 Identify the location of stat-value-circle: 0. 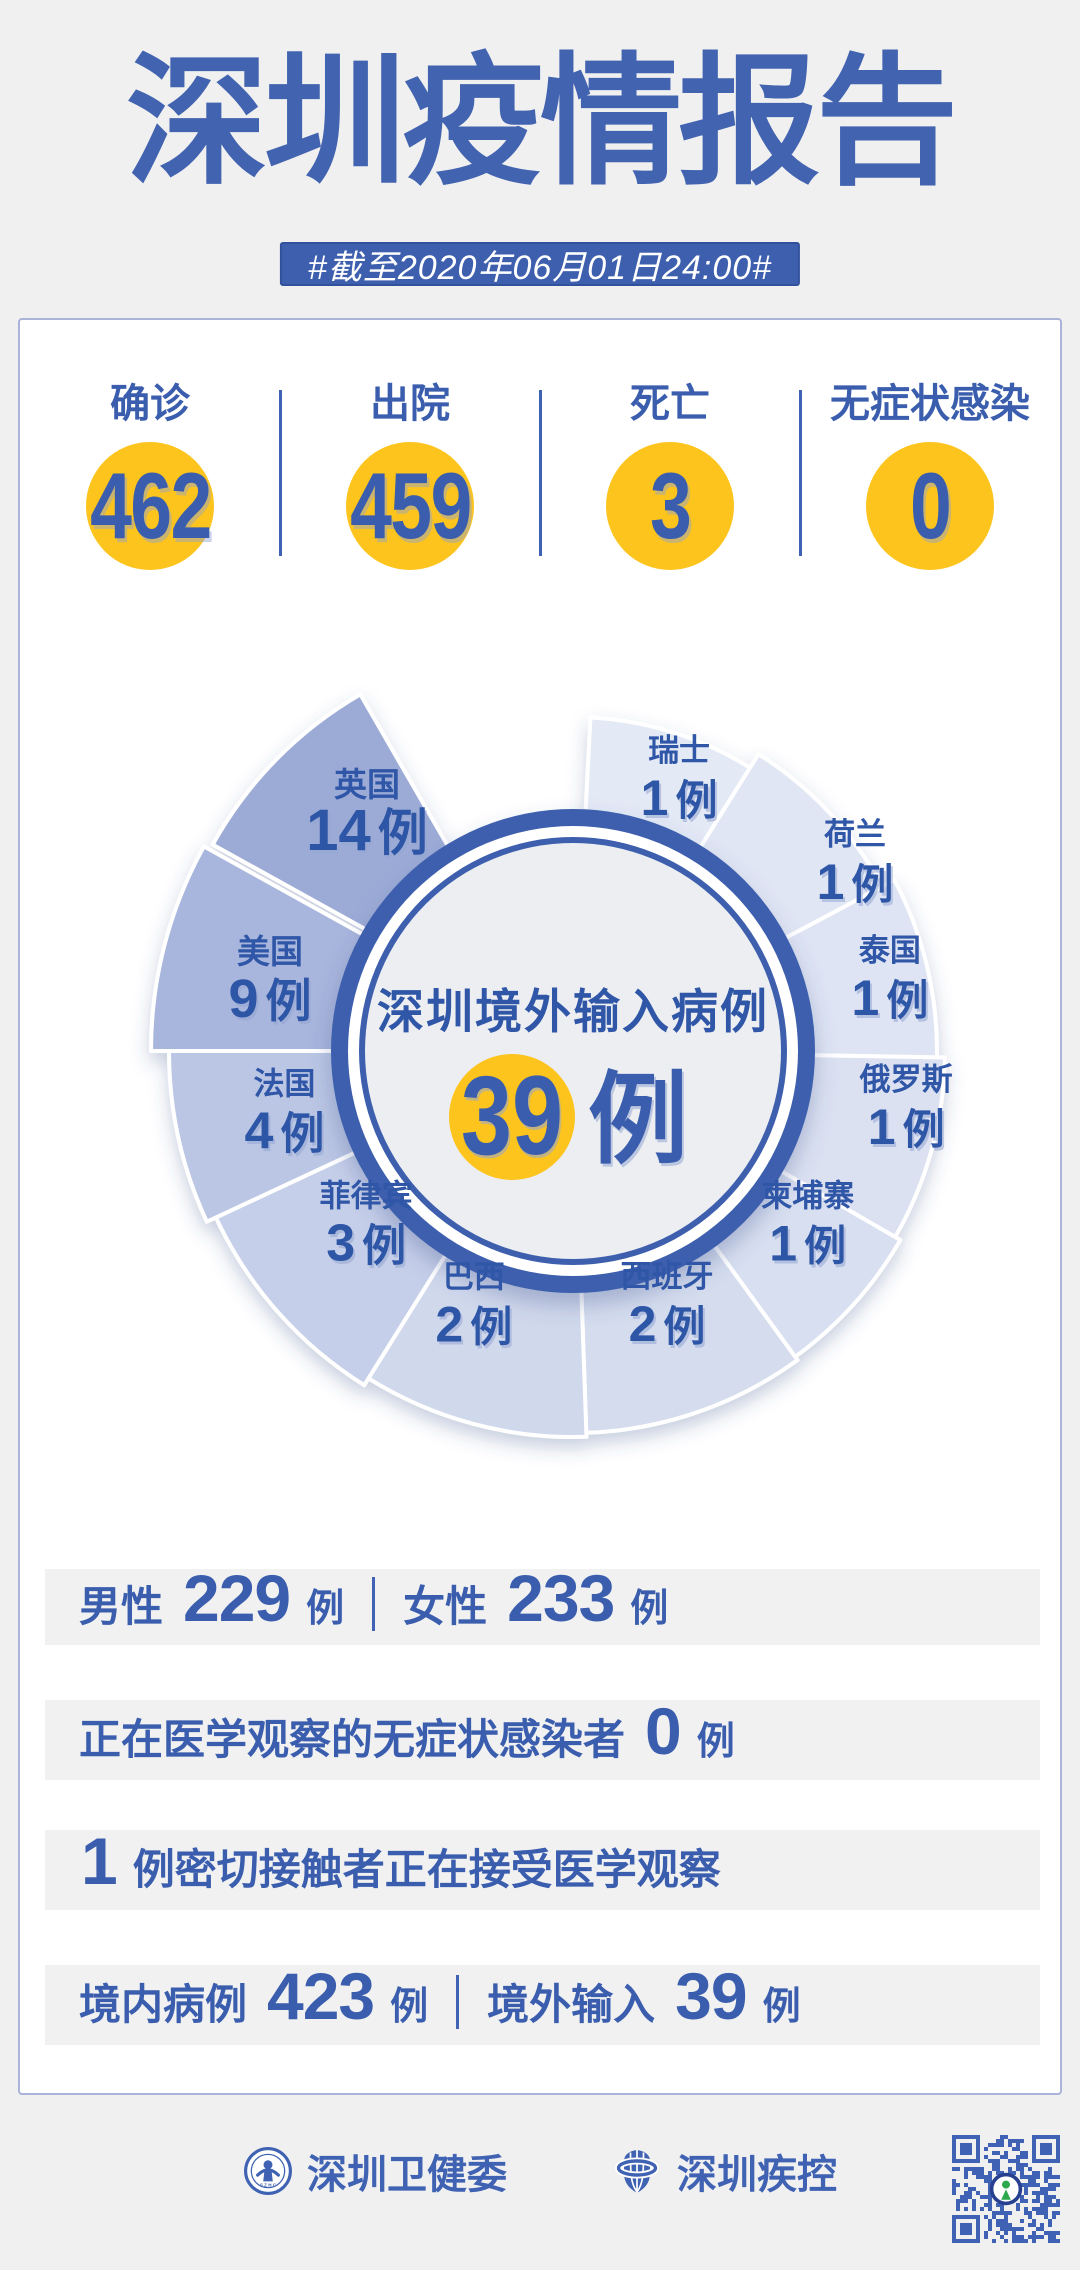
(930, 506).